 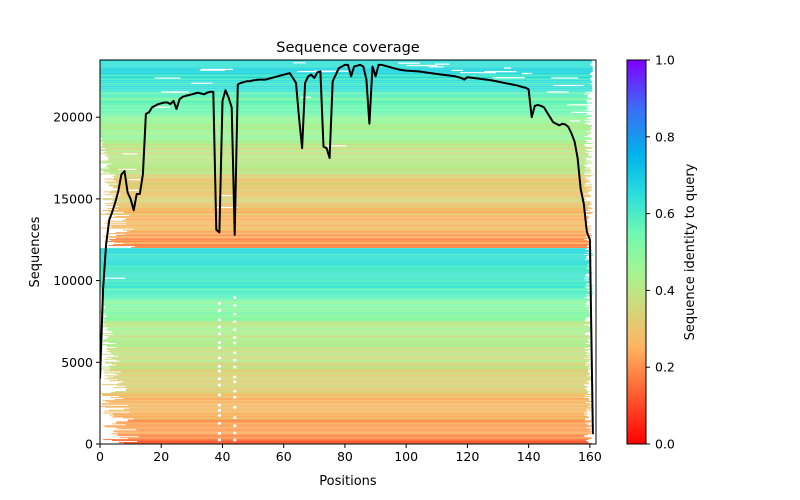 I want to click on x-tick-label: 120, so click(x=467, y=456).